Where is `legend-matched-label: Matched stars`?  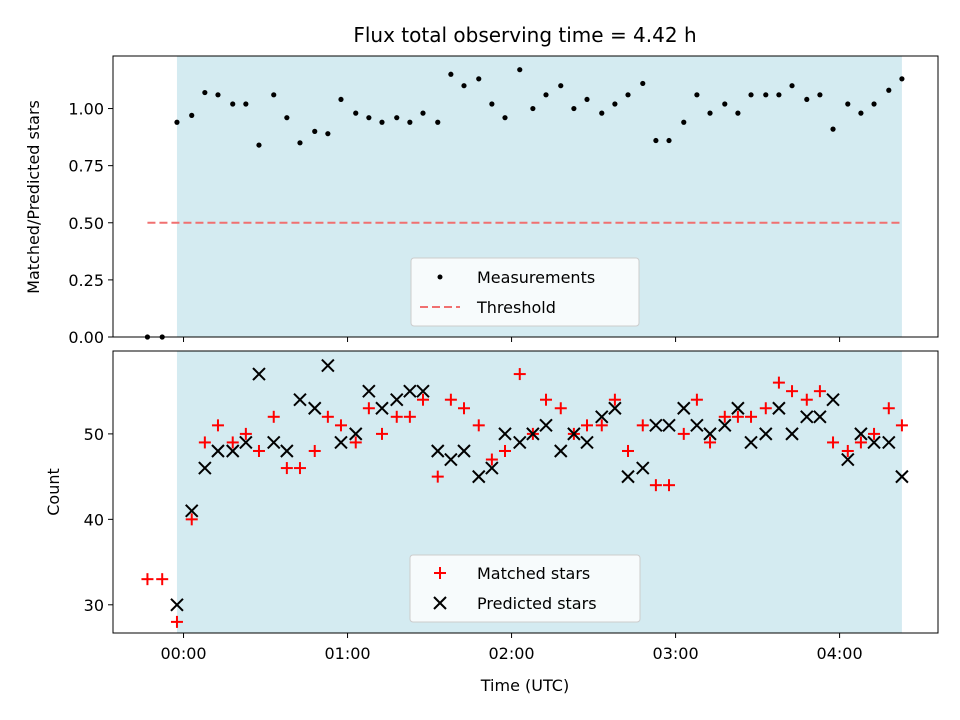
legend-matched-label: Matched stars is located at coordinates (533, 573).